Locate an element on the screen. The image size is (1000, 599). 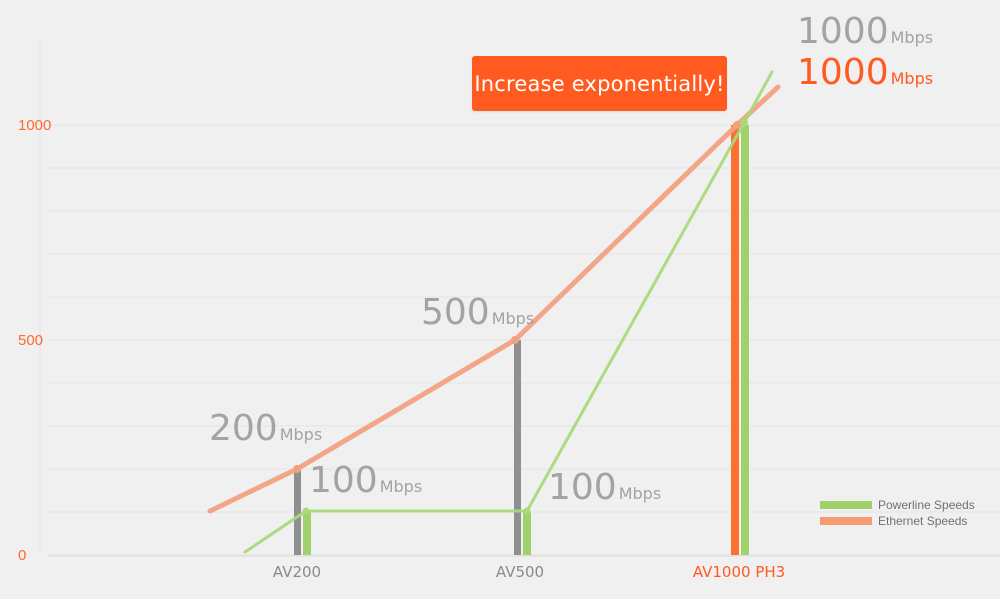
increase-callout-text: Increase exponentially! is located at coordinates (599, 83).